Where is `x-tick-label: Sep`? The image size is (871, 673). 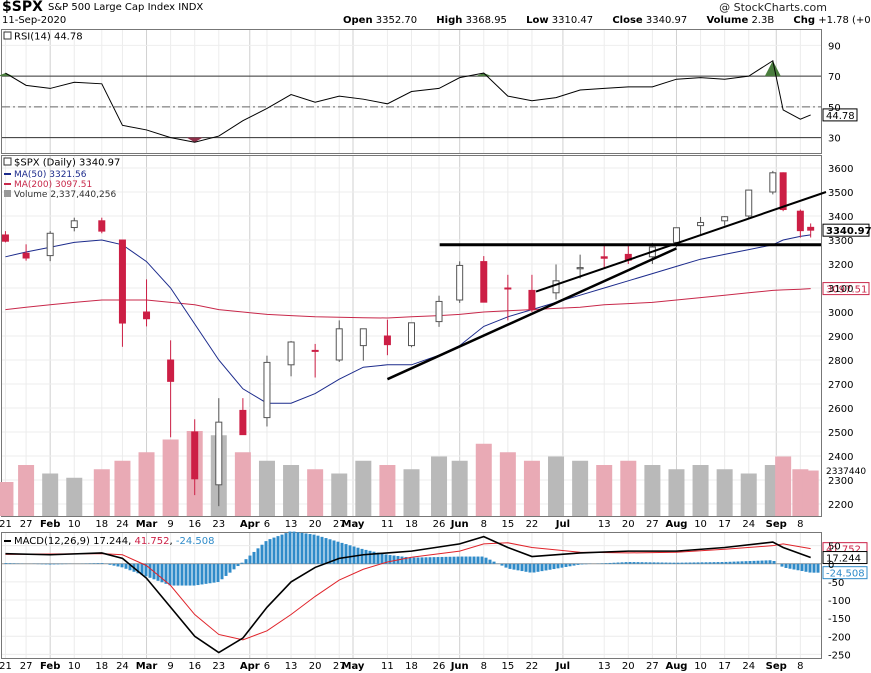
x-tick-label: Sep is located at coordinates (776, 666).